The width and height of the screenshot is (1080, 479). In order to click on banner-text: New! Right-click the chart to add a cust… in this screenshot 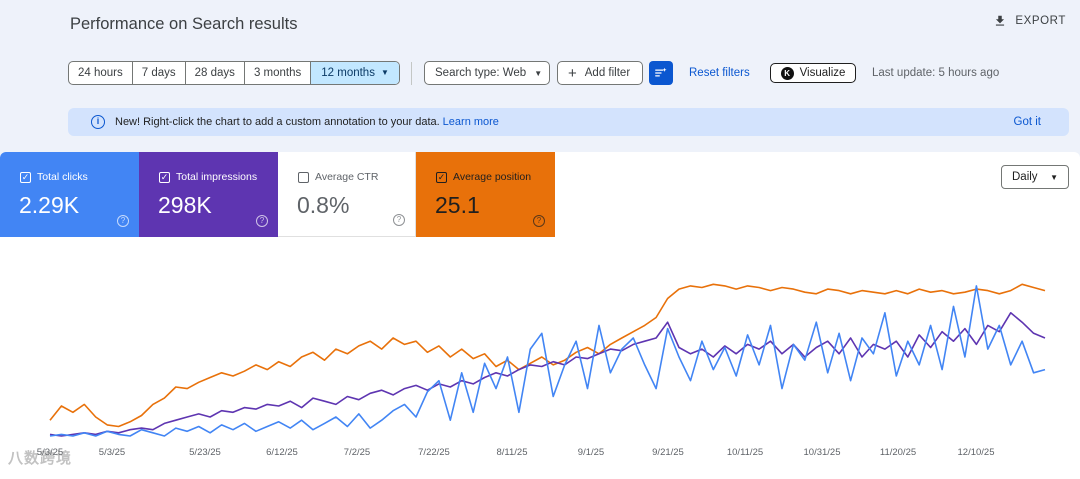, I will do `click(277, 122)`.